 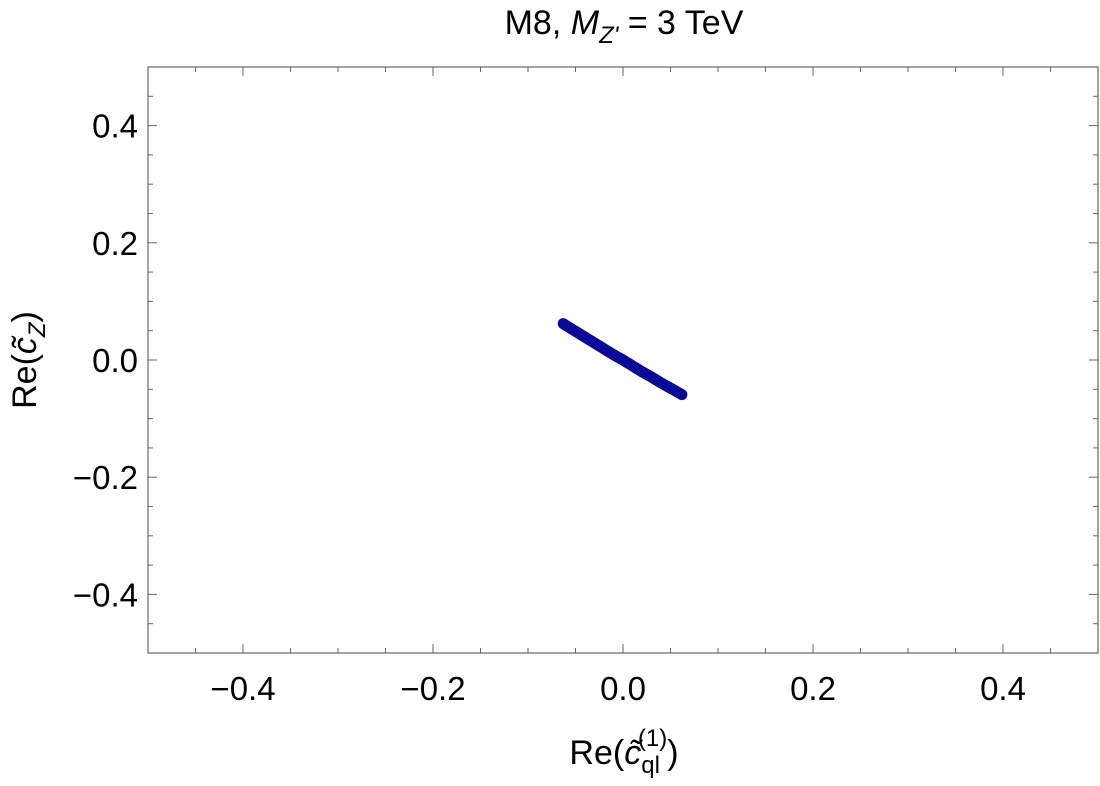 What do you see at coordinates (624, 26) in the screenshot?
I see `chart-title: M8, MZ' = 3 TeV` at bounding box center [624, 26].